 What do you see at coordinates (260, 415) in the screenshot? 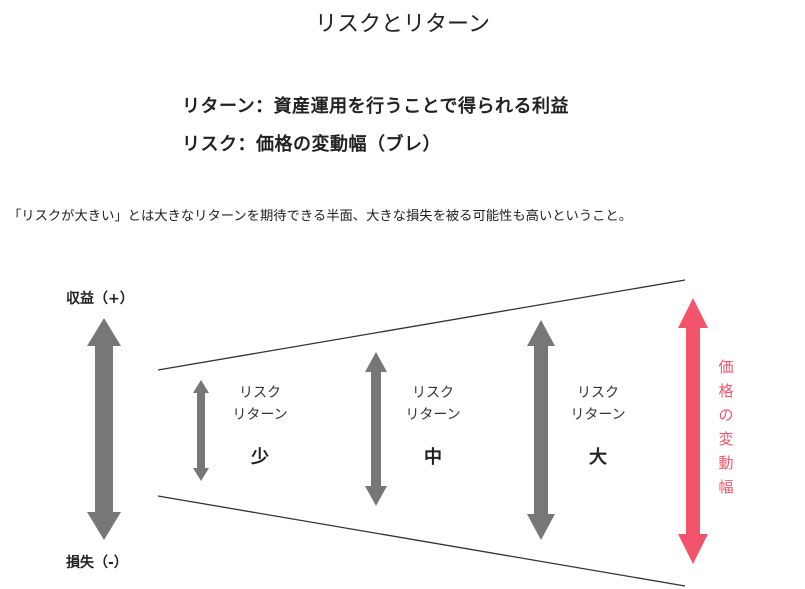
I see `small-return-label: リターン` at bounding box center [260, 415].